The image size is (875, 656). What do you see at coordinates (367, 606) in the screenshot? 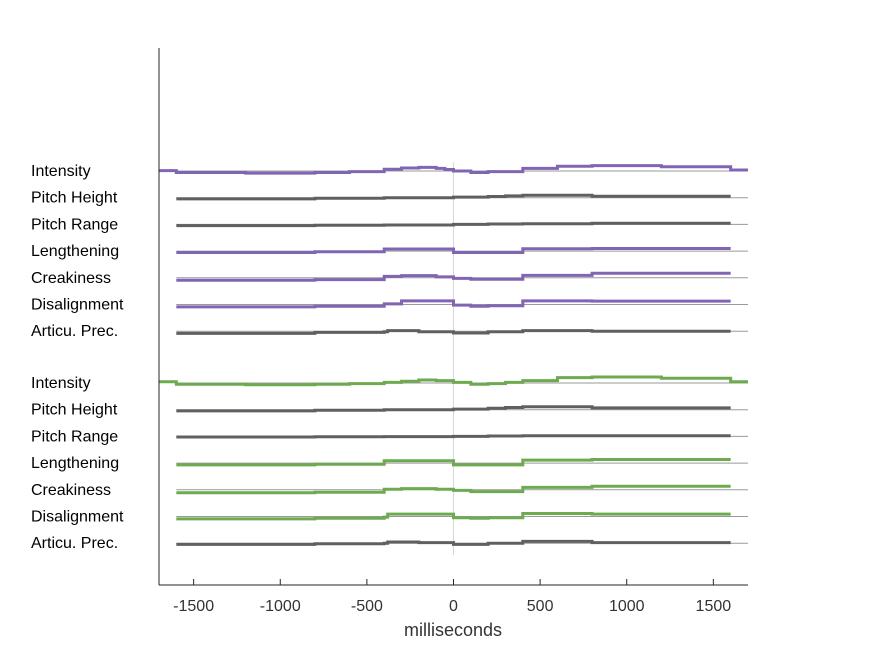
I see `x-tick-label: -500` at bounding box center [367, 606].